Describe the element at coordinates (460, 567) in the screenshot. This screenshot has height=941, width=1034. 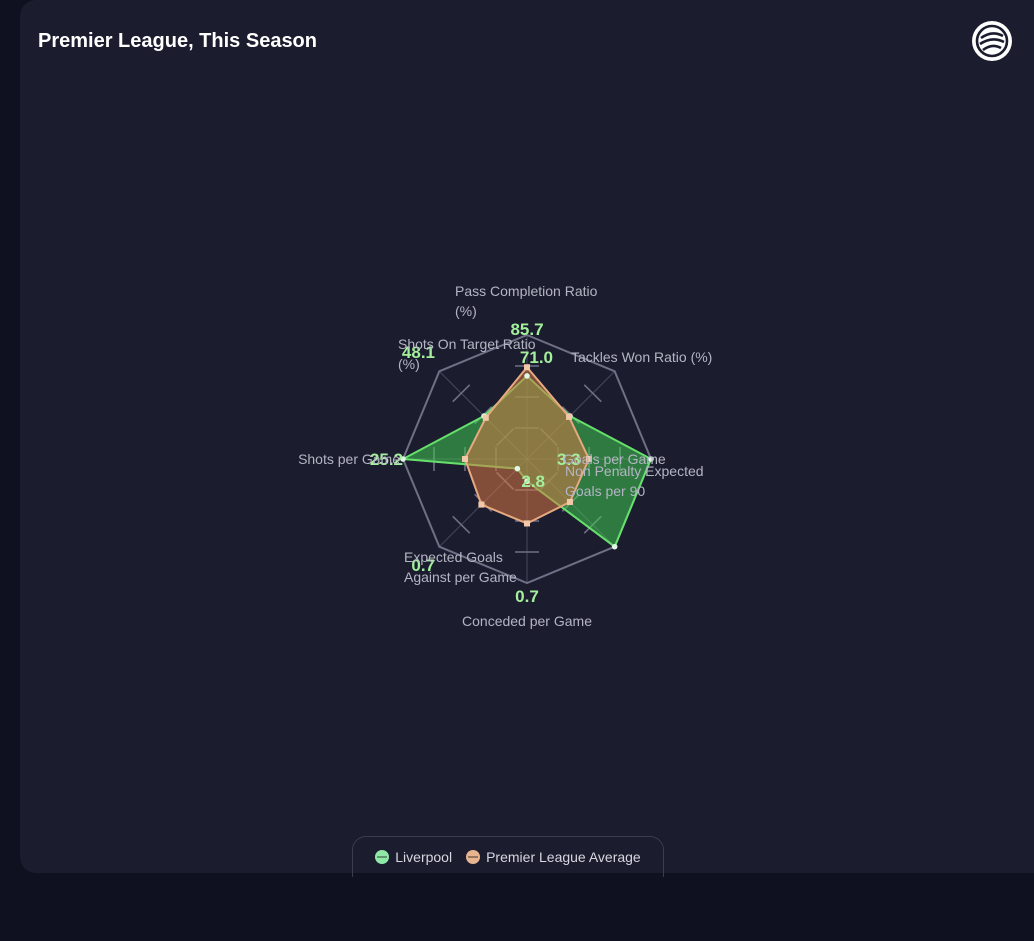
I see `axis-label: Expected Goals Against per Game` at that location.